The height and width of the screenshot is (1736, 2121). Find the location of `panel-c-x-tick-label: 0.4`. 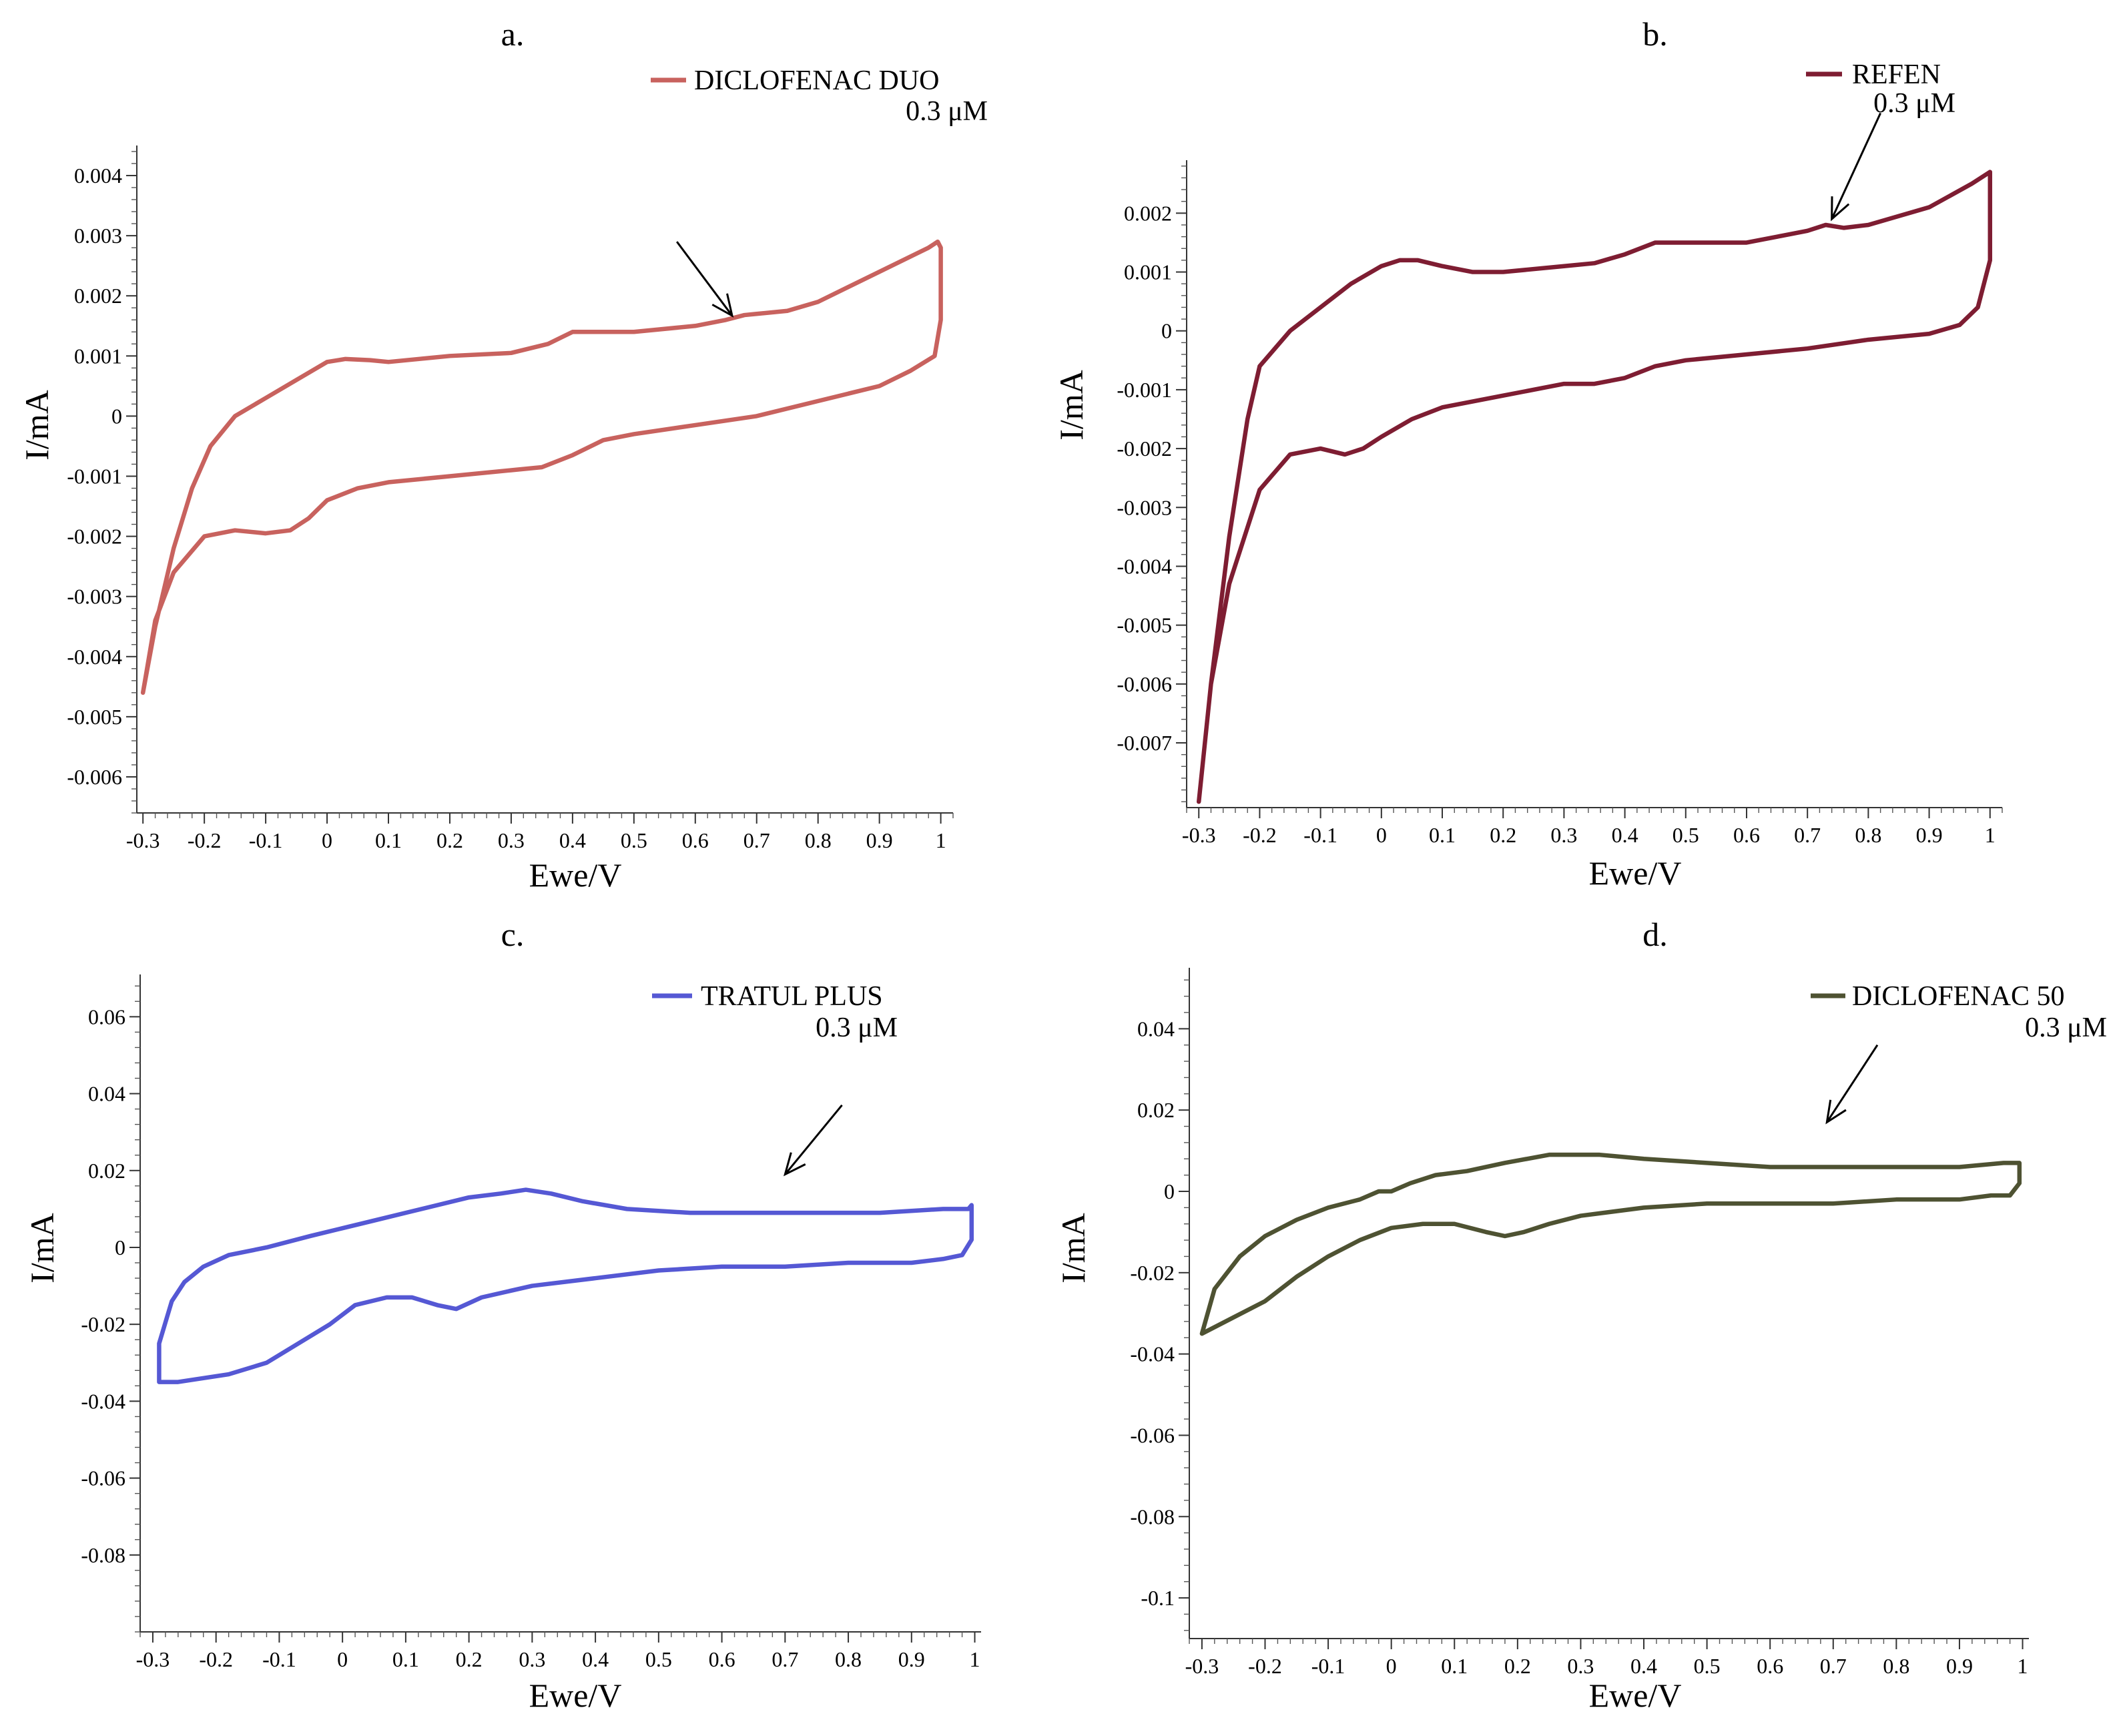

panel-c-x-tick-label: 0.4 is located at coordinates (595, 1659).